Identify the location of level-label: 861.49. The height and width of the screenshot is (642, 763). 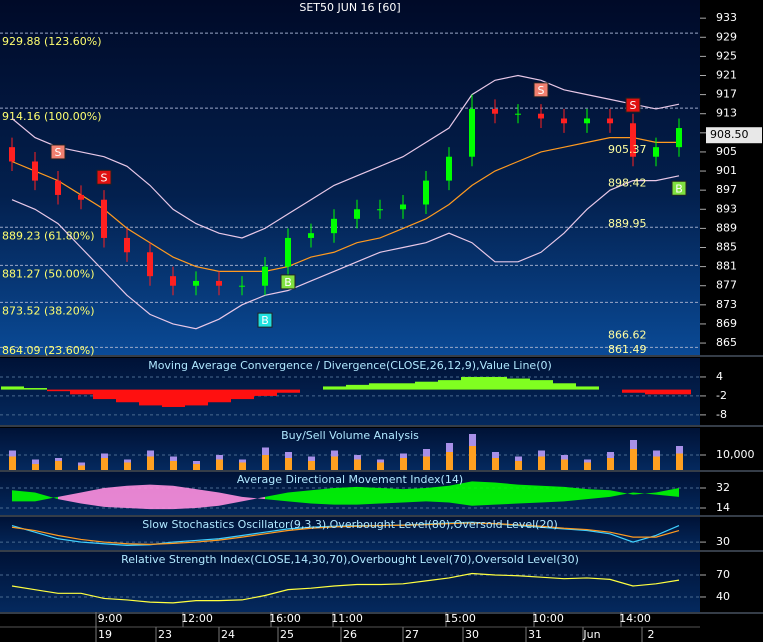
(627, 349).